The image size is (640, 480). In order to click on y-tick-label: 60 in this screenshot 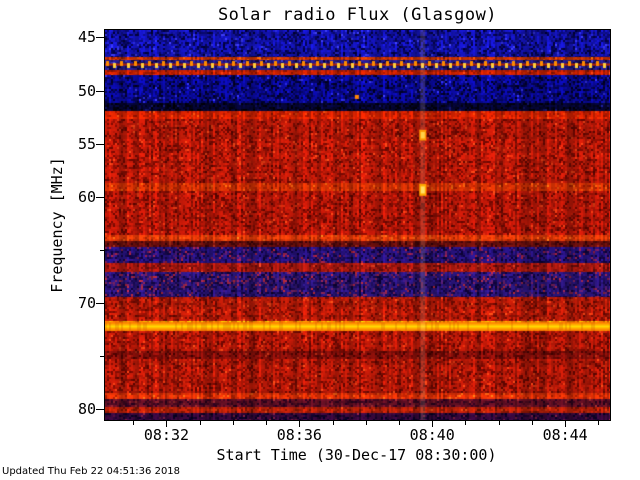, I will do `click(86, 196)`.